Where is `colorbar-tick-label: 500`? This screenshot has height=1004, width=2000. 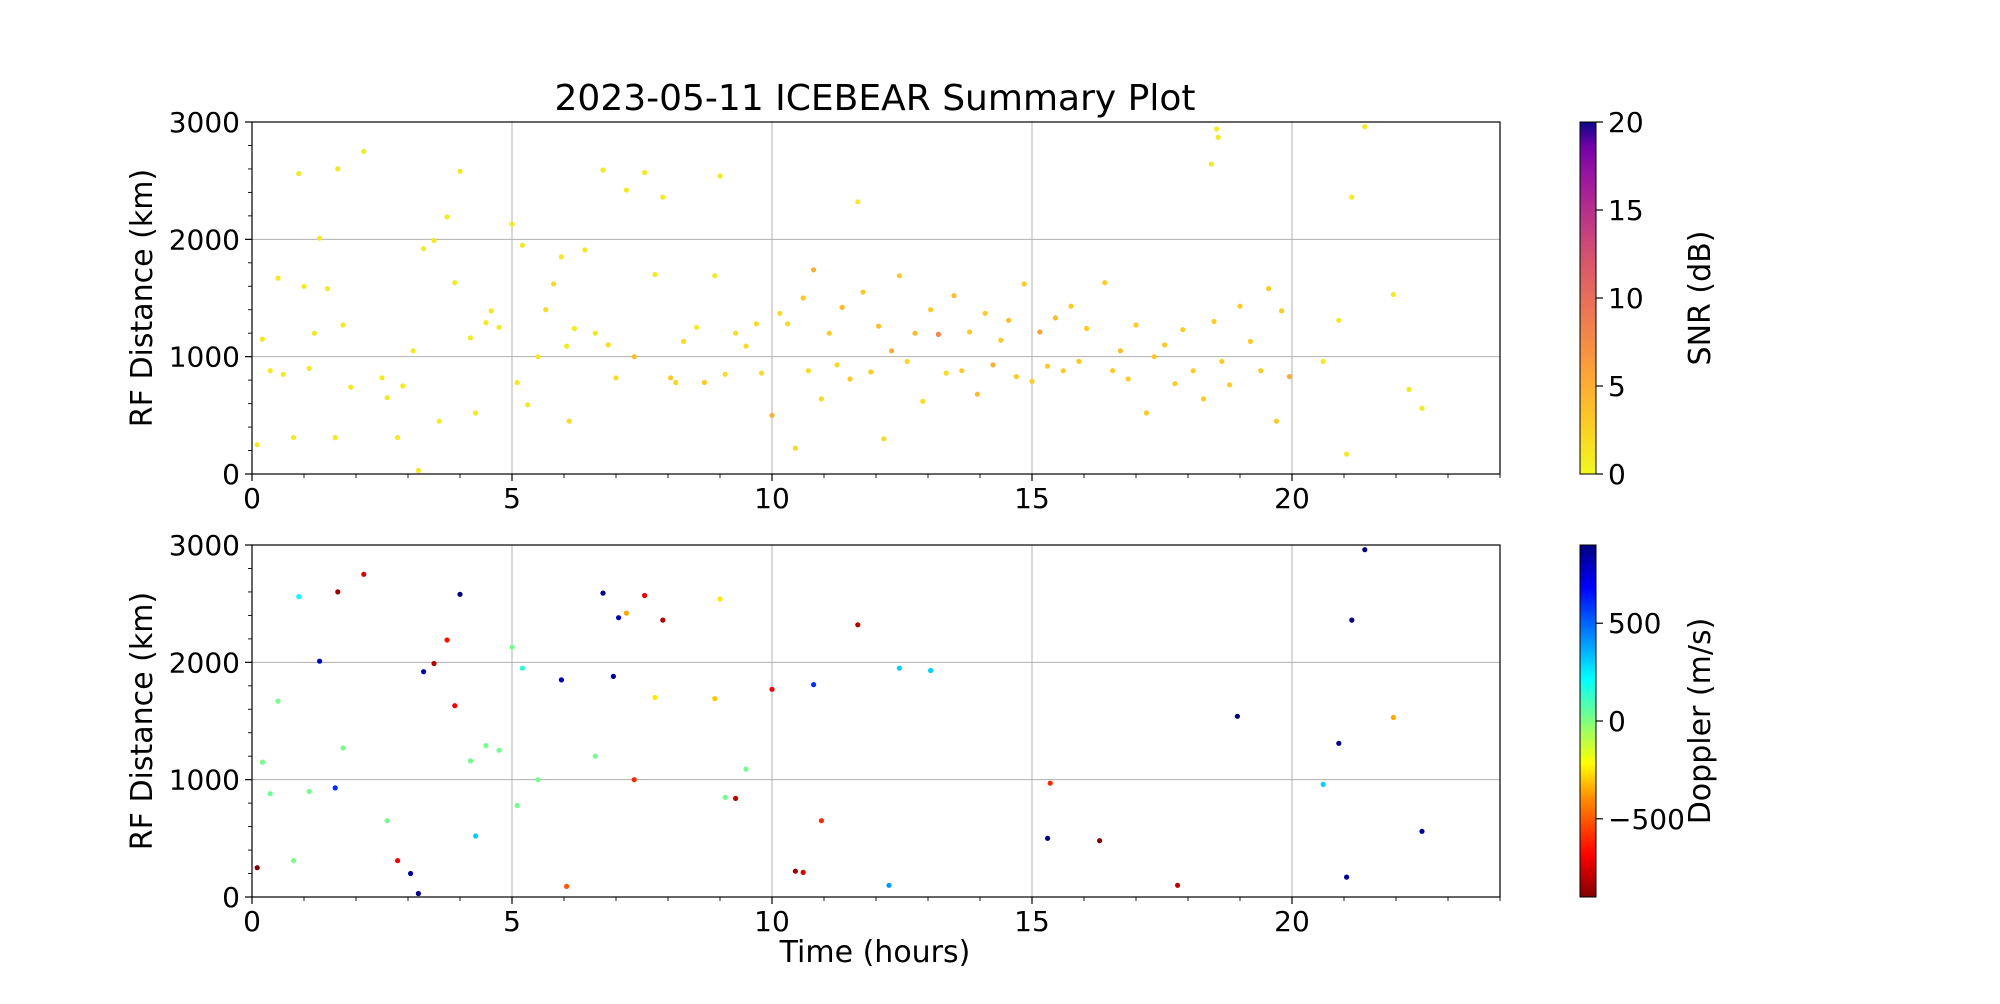 colorbar-tick-label: 500 is located at coordinates (1634, 623).